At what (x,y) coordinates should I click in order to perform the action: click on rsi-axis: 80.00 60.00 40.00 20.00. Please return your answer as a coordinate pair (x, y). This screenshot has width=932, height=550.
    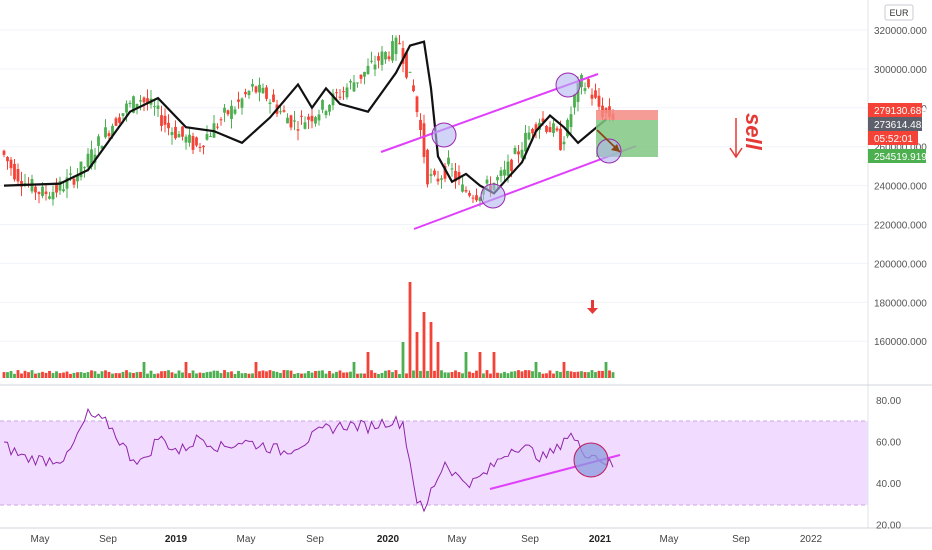
    Looking at the image, I should click on (888, 464).